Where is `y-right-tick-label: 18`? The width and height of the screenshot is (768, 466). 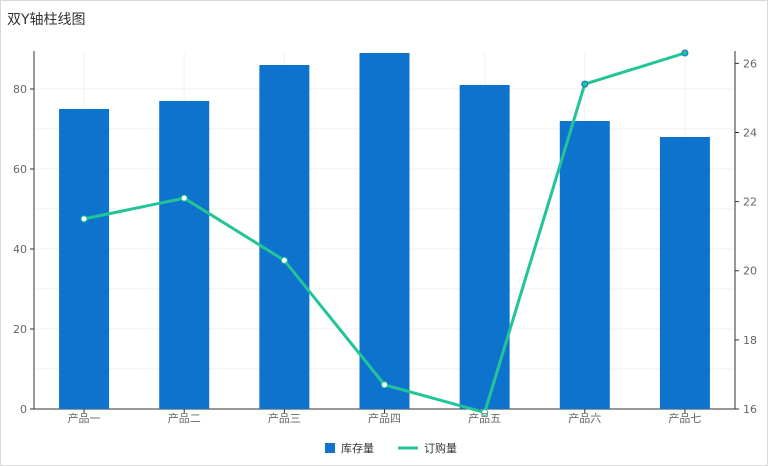 y-right-tick-label: 18 is located at coordinates (750, 340).